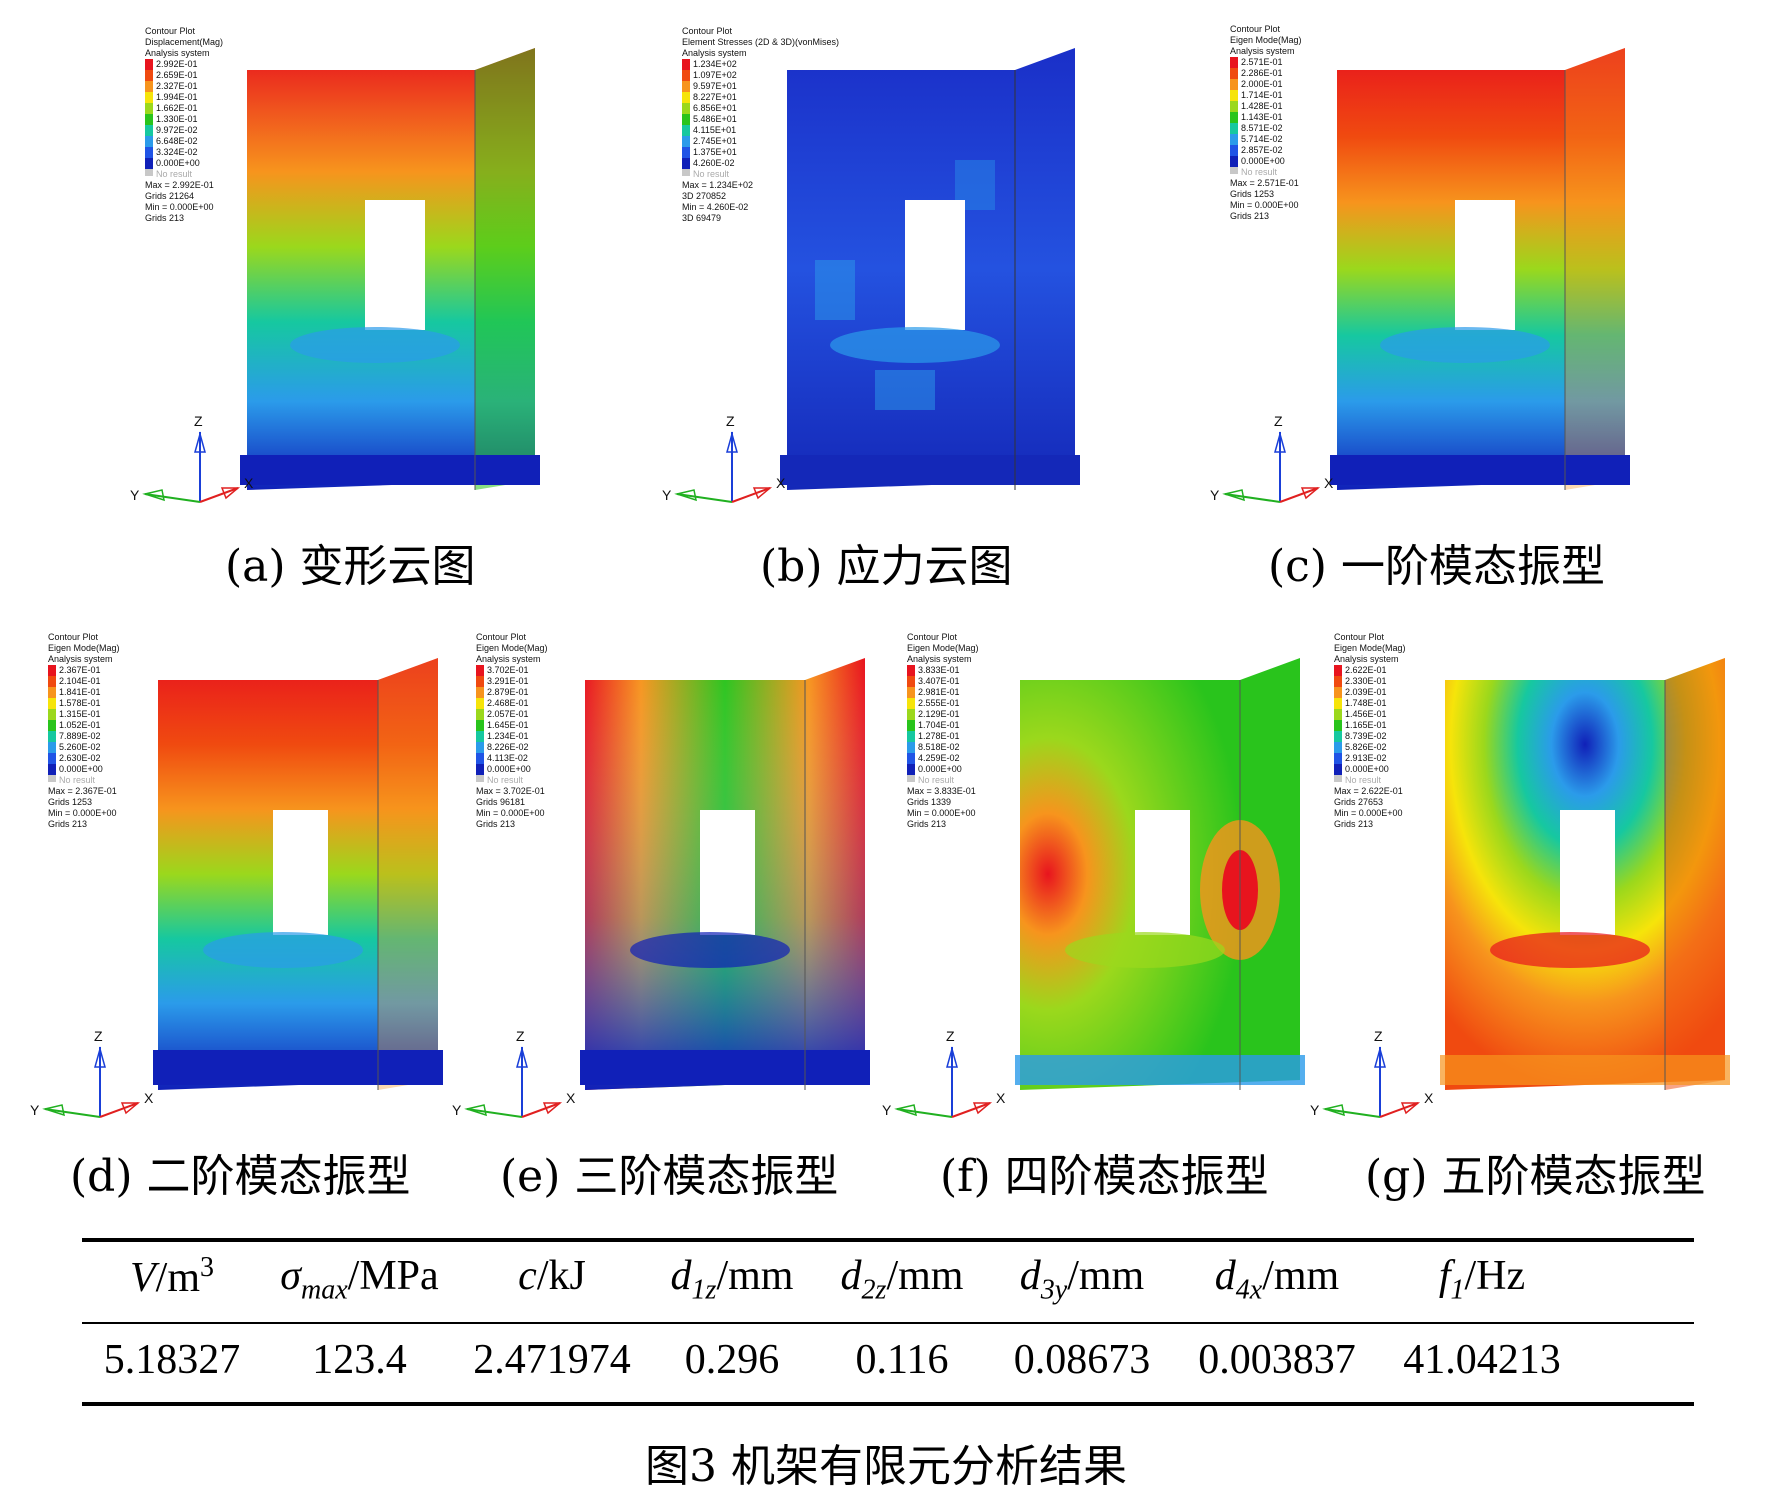 Image resolution: width=1772 pixels, height=1494 pixels. I want to click on legend-footer-line: Grids 27653, so click(1359, 802).